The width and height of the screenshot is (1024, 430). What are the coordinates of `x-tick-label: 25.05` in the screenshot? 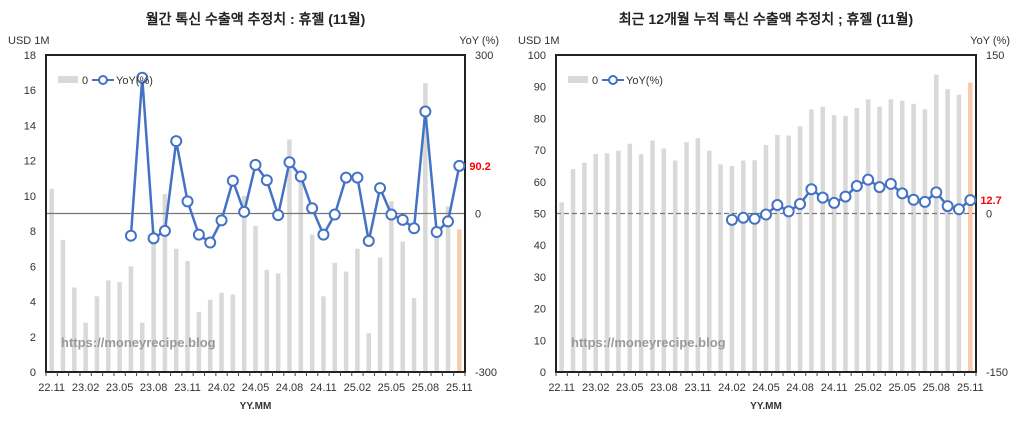 It's located at (392, 388).